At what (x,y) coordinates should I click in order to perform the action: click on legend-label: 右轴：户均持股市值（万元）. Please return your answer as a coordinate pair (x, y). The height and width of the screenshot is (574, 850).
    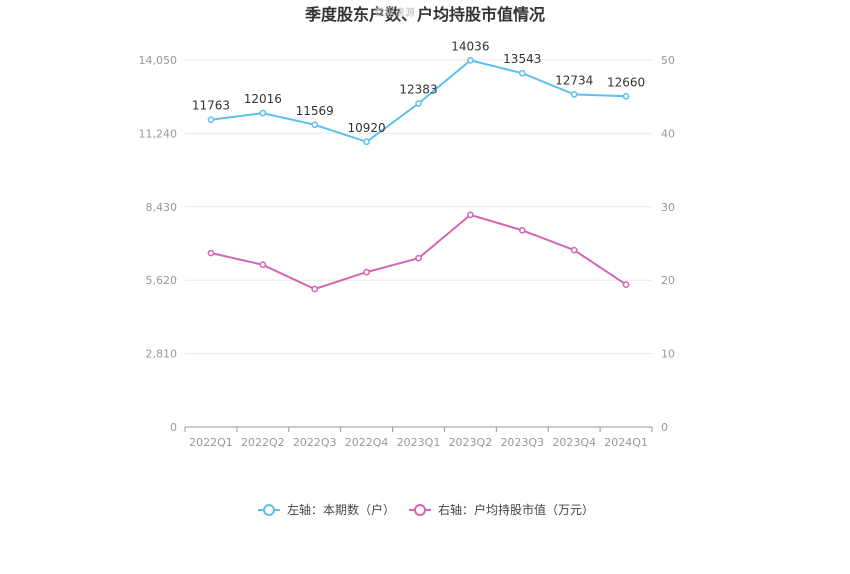
    Looking at the image, I should click on (516, 509).